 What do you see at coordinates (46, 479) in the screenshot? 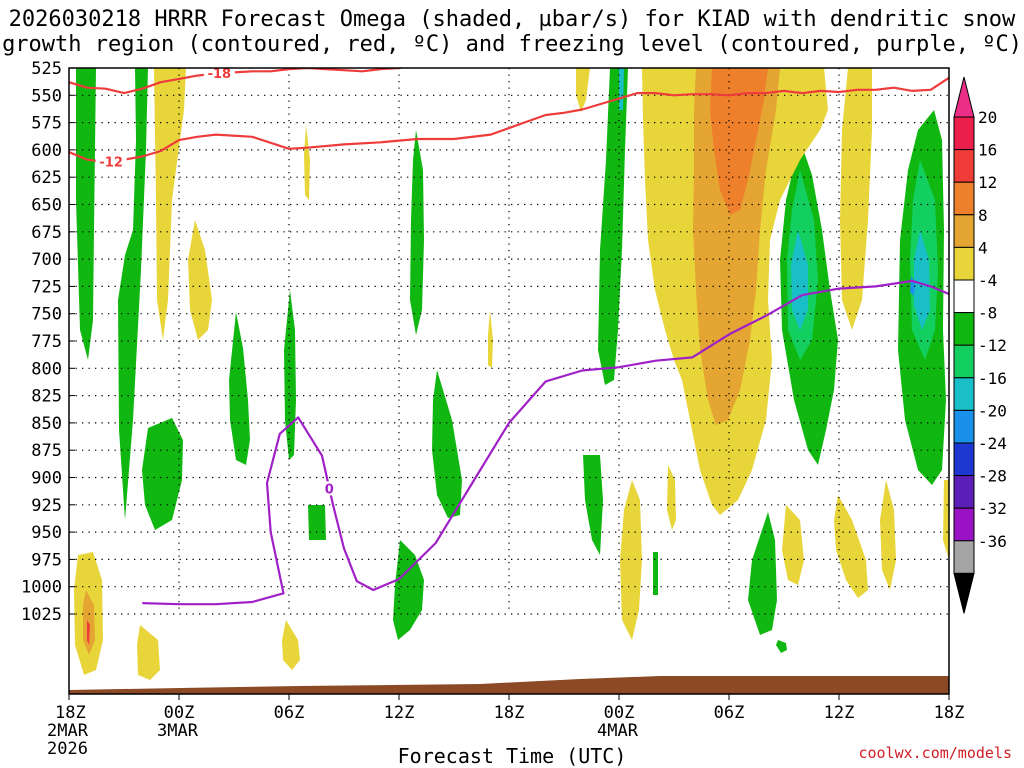
I see `y-tick-label: 900` at bounding box center [46, 479].